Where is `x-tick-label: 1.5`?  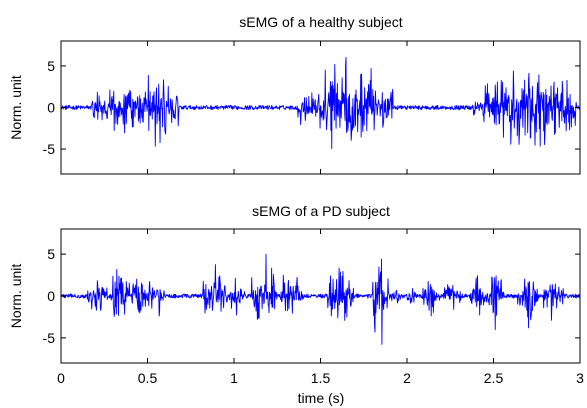 x-tick-label: 1.5 is located at coordinates (321, 378).